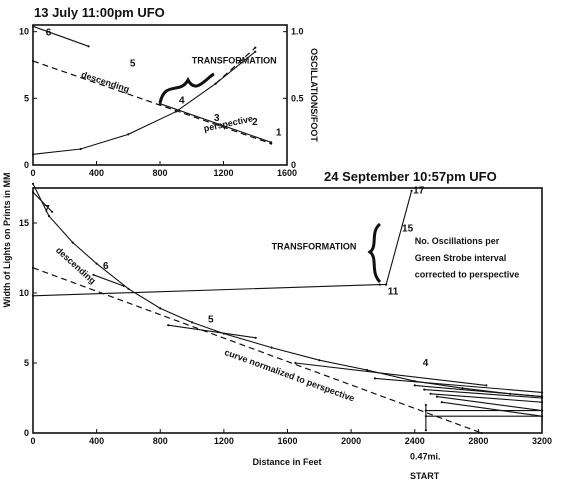  What do you see at coordinates (415, 441) in the screenshot?
I see `x-tick-label: 2400` at bounding box center [415, 441].